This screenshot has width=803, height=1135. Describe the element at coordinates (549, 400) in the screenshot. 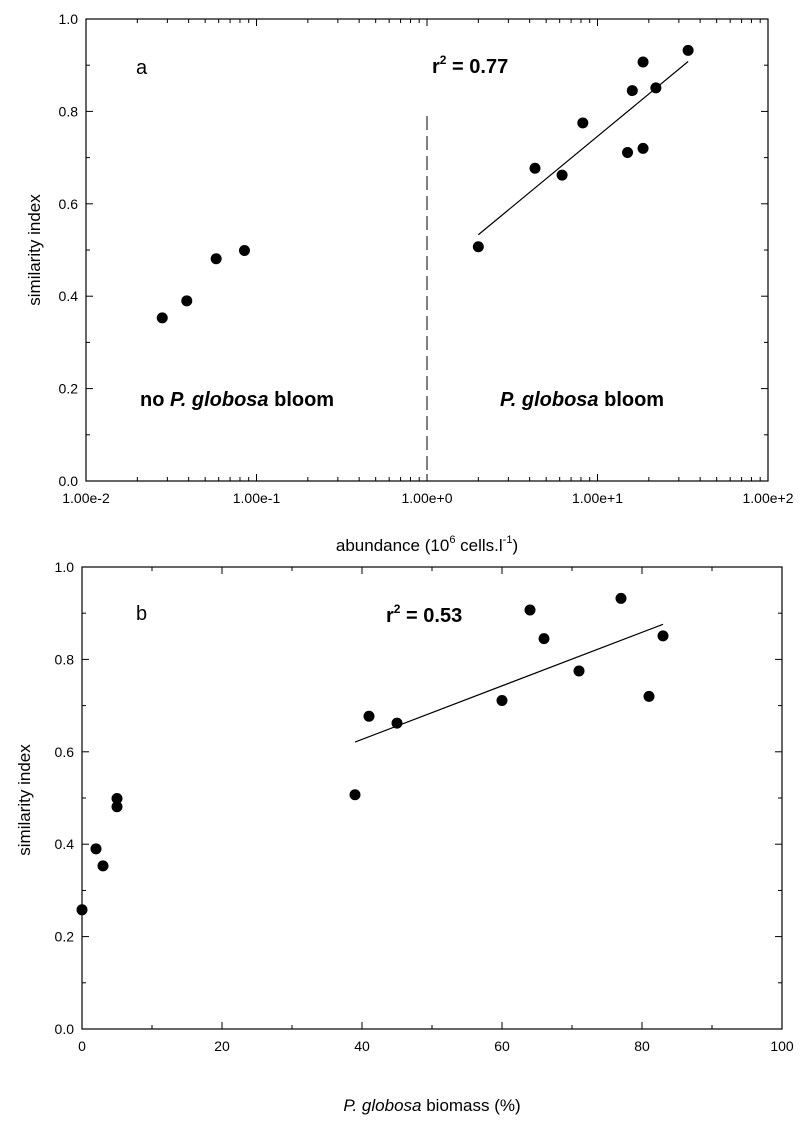

I see `bloom-italic: P. globosa` at that location.